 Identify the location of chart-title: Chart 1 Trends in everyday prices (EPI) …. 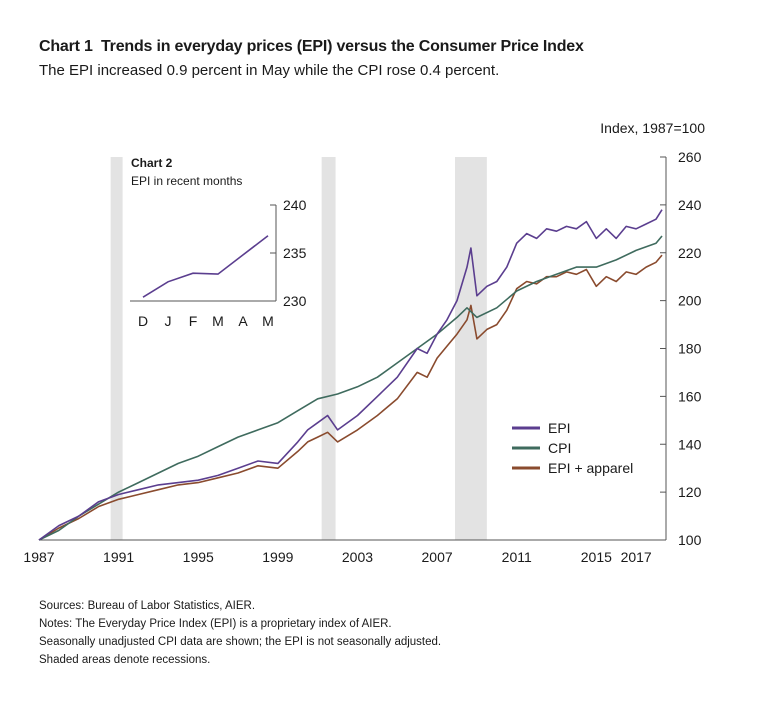
(311, 47).